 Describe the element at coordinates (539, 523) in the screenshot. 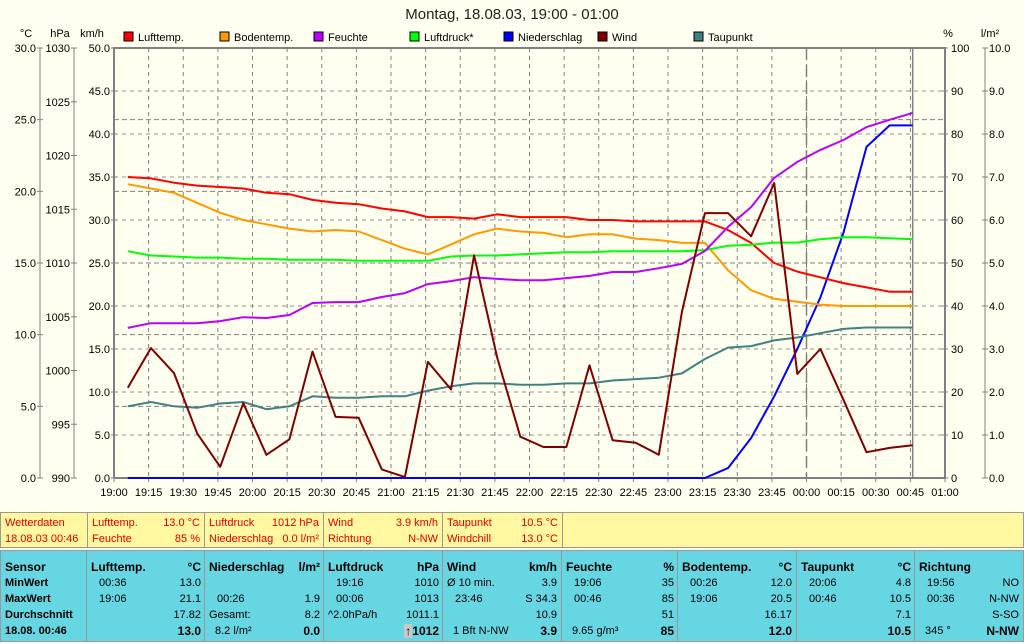

I see `value: 10.5 °C` at that location.